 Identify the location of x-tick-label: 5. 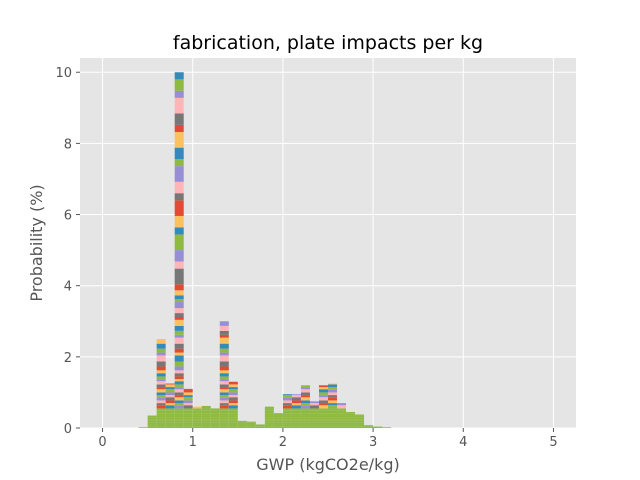
(553, 442).